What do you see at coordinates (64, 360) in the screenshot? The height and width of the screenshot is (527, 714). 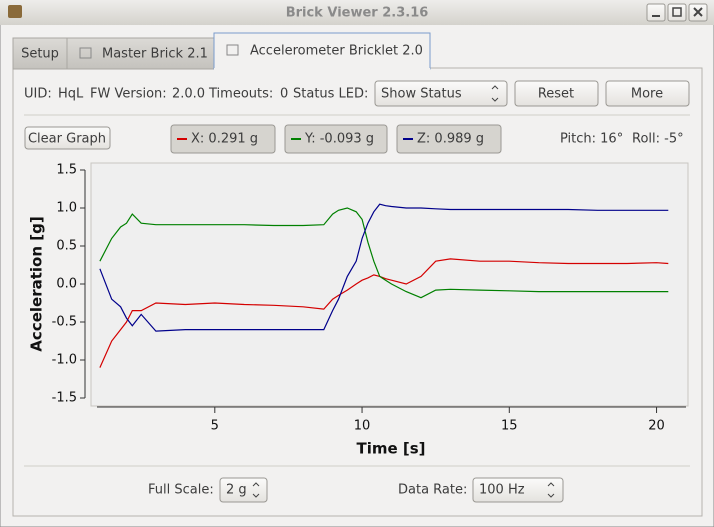 I see `y-tick-label: -1.0` at bounding box center [64, 360].